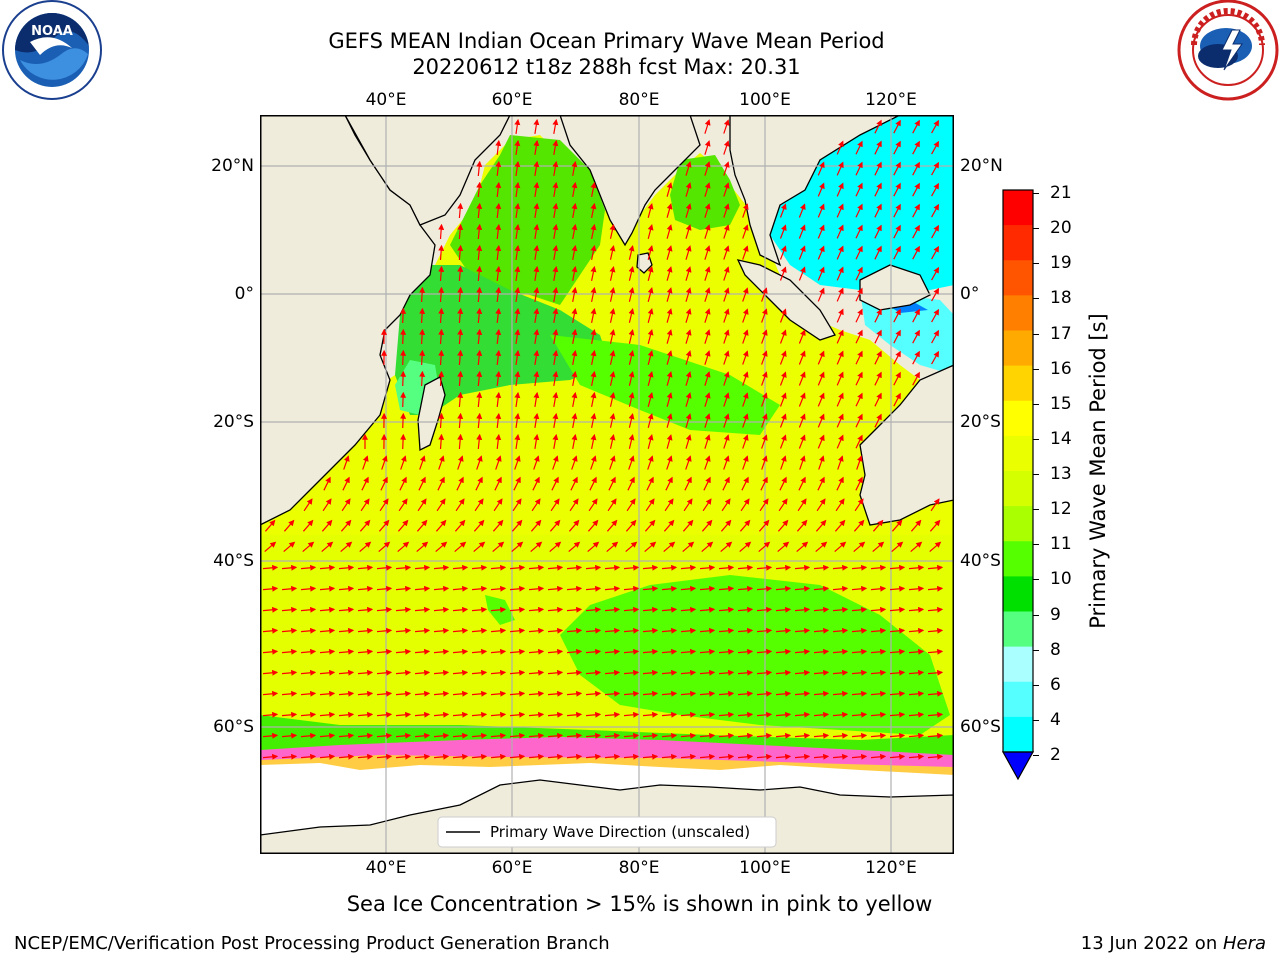 This screenshot has height=960, width=1280. What do you see at coordinates (1018, 766) in the screenshot?
I see `colorbar-extend-arrow` at bounding box center [1018, 766].